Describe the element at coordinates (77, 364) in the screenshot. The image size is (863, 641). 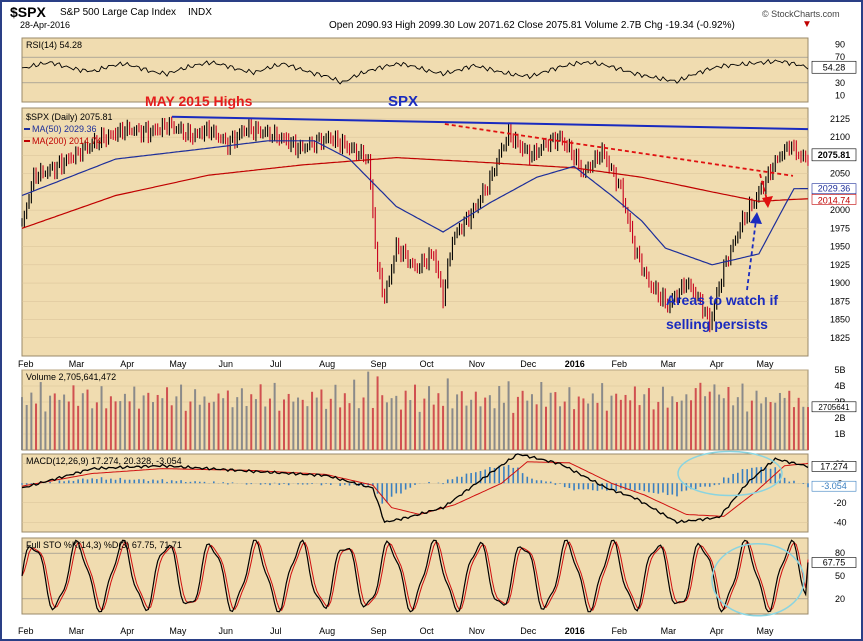
I see `x-tick-label: Mar` at that location.